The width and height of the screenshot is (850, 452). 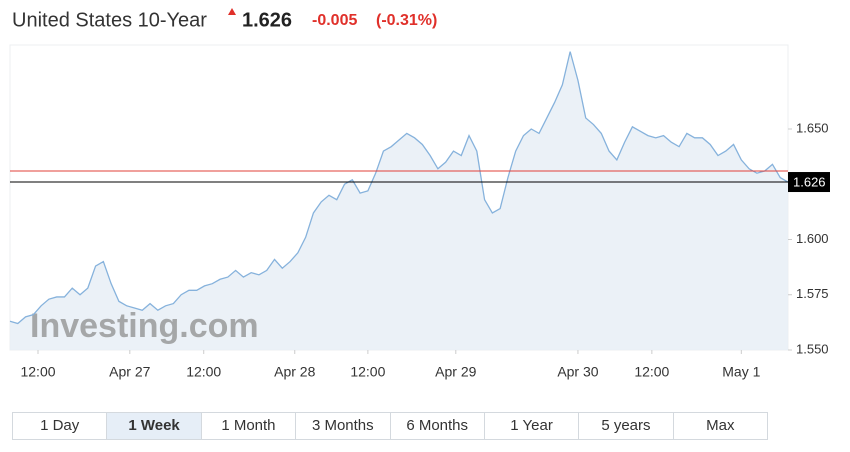 What do you see at coordinates (812, 127) in the screenshot?
I see `y-tick-label: 1.650` at bounding box center [812, 127].